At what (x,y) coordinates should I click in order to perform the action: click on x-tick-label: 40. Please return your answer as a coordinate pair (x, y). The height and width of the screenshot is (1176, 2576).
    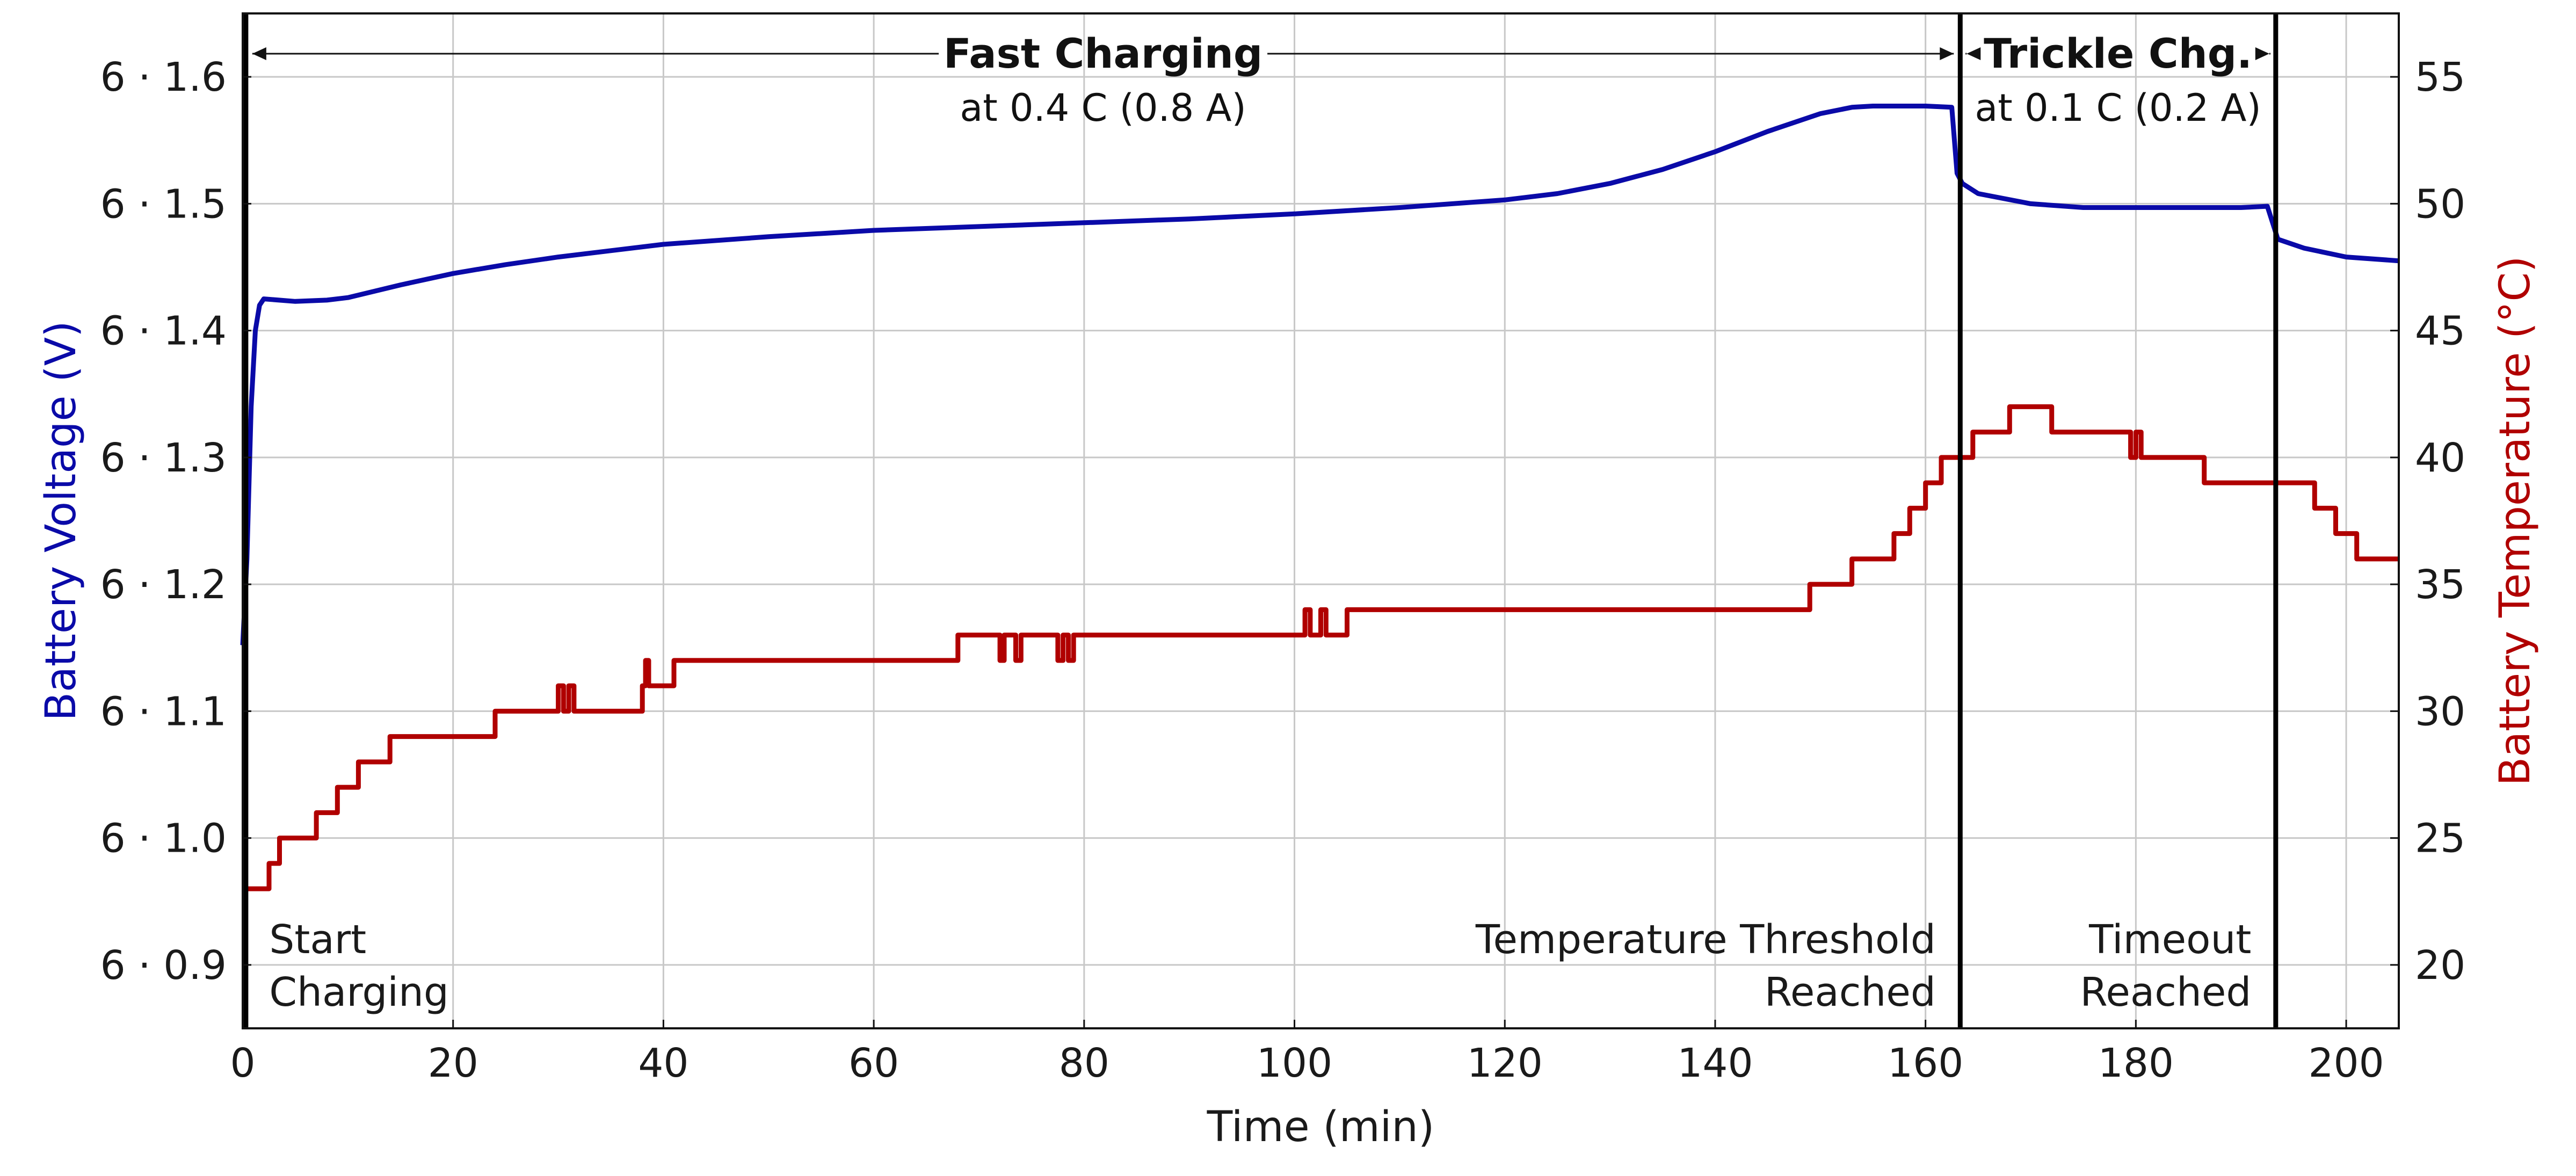
    Looking at the image, I should click on (663, 1063).